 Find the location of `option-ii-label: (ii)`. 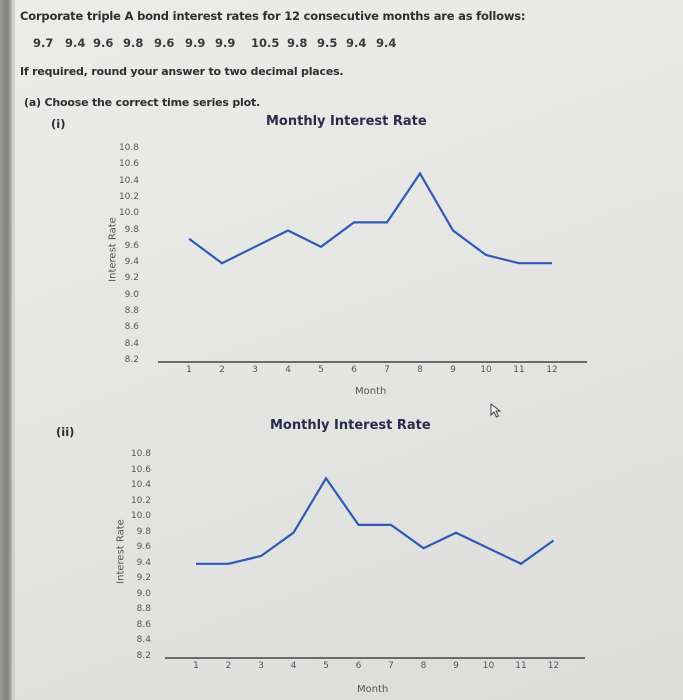

option-ii-label: (ii) is located at coordinates (65, 432).